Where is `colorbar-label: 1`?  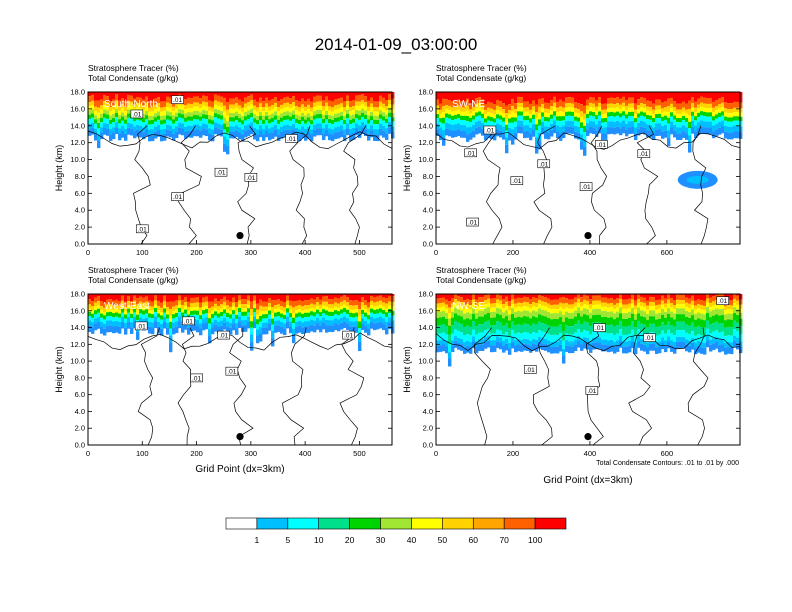 colorbar-label: 1 is located at coordinates (257, 540).